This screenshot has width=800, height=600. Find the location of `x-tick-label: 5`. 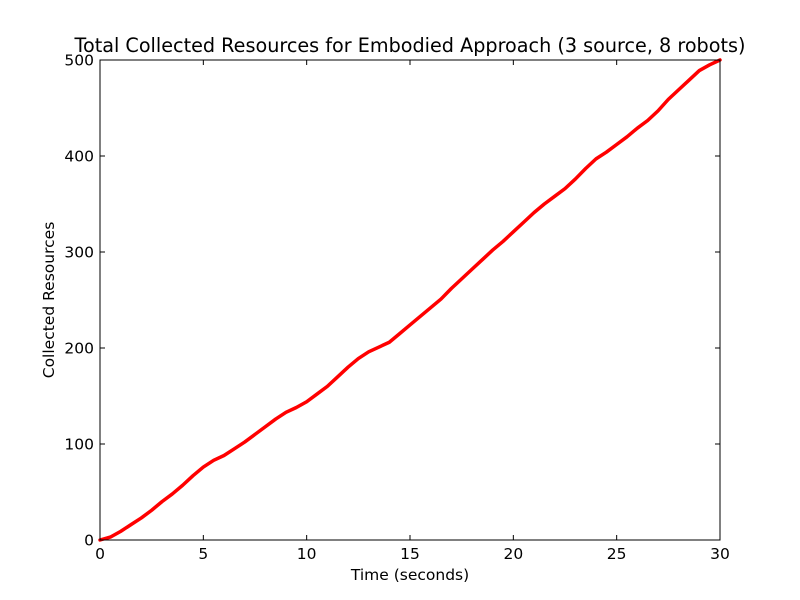

x-tick-label: 5 is located at coordinates (203, 554).